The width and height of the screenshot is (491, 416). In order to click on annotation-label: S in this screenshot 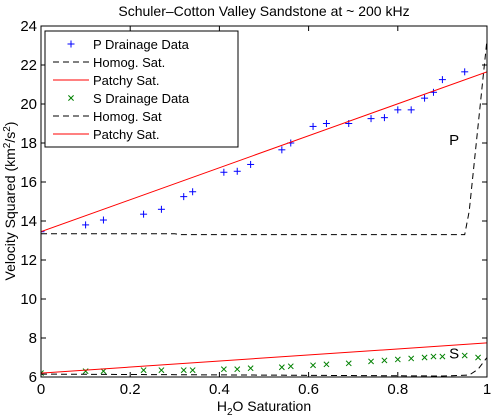, I will do `click(454, 353)`.